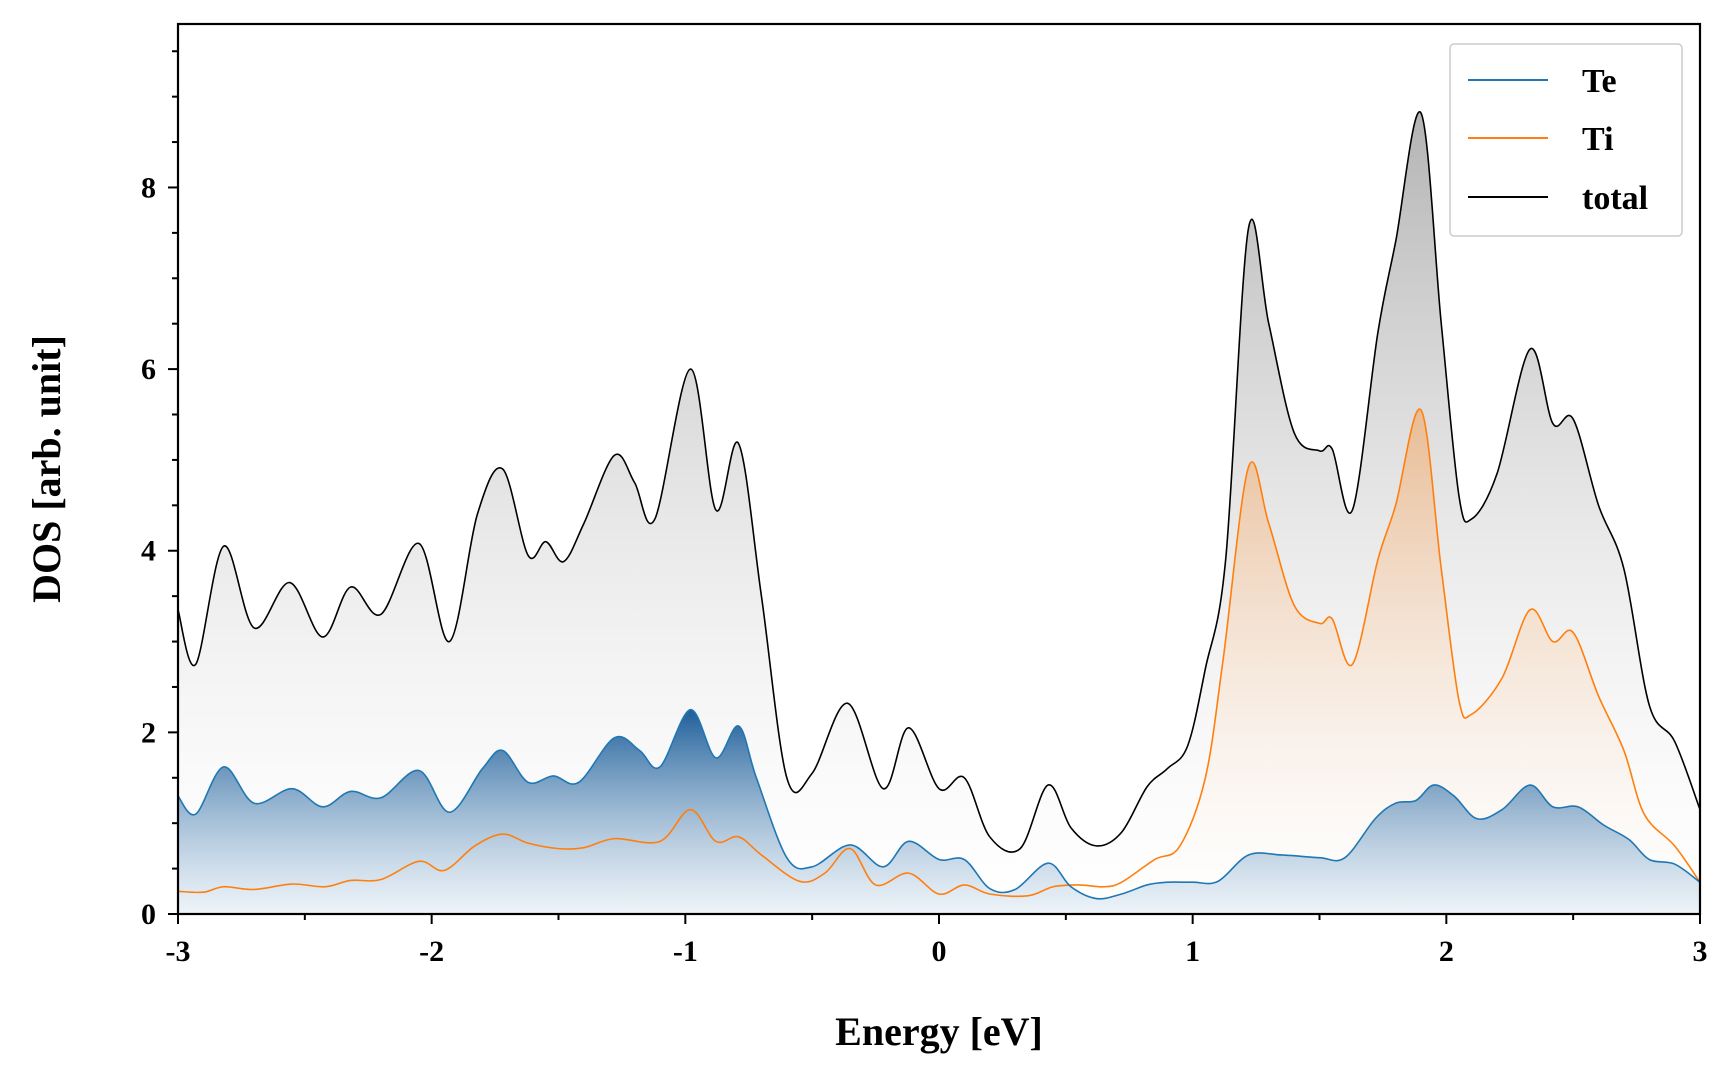 Image resolution: width=1728 pixels, height=1080 pixels. I want to click on x-tick-label: 0, so click(939, 951).